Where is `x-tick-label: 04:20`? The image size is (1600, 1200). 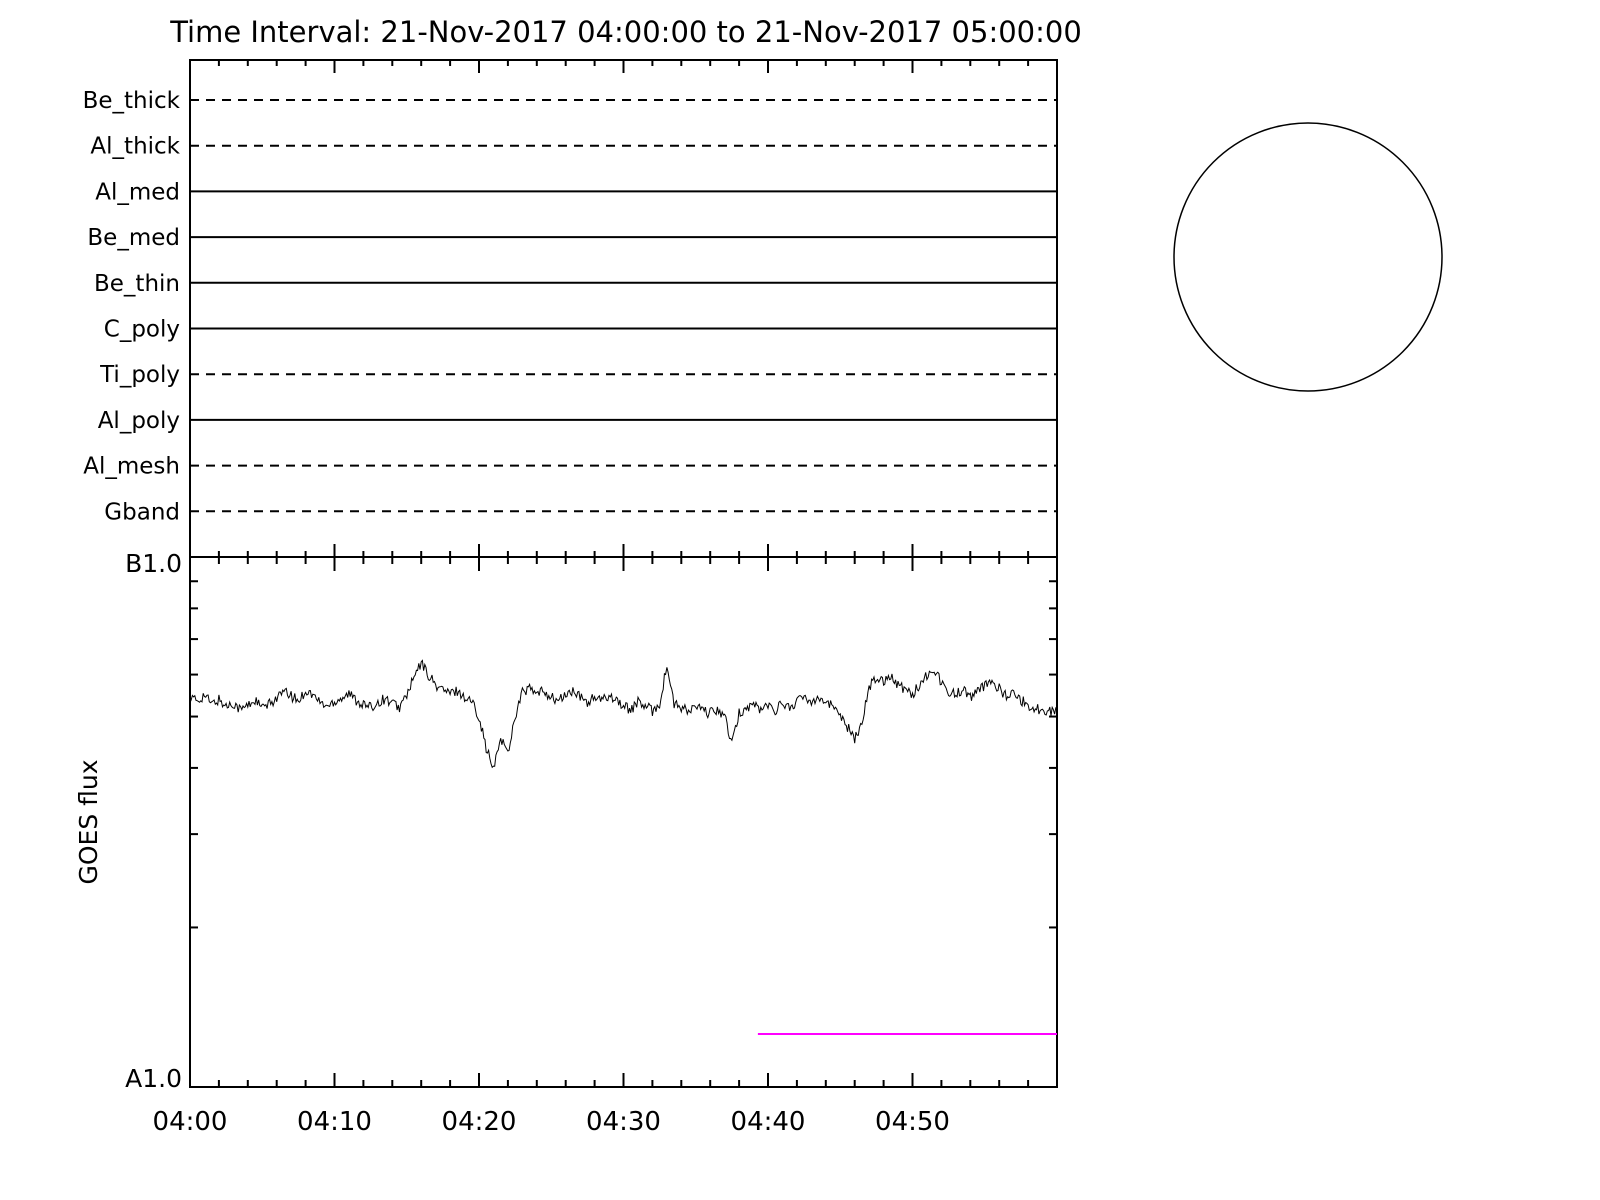
x-tick-label: 04:20 is located at coordinates (479, 1122).